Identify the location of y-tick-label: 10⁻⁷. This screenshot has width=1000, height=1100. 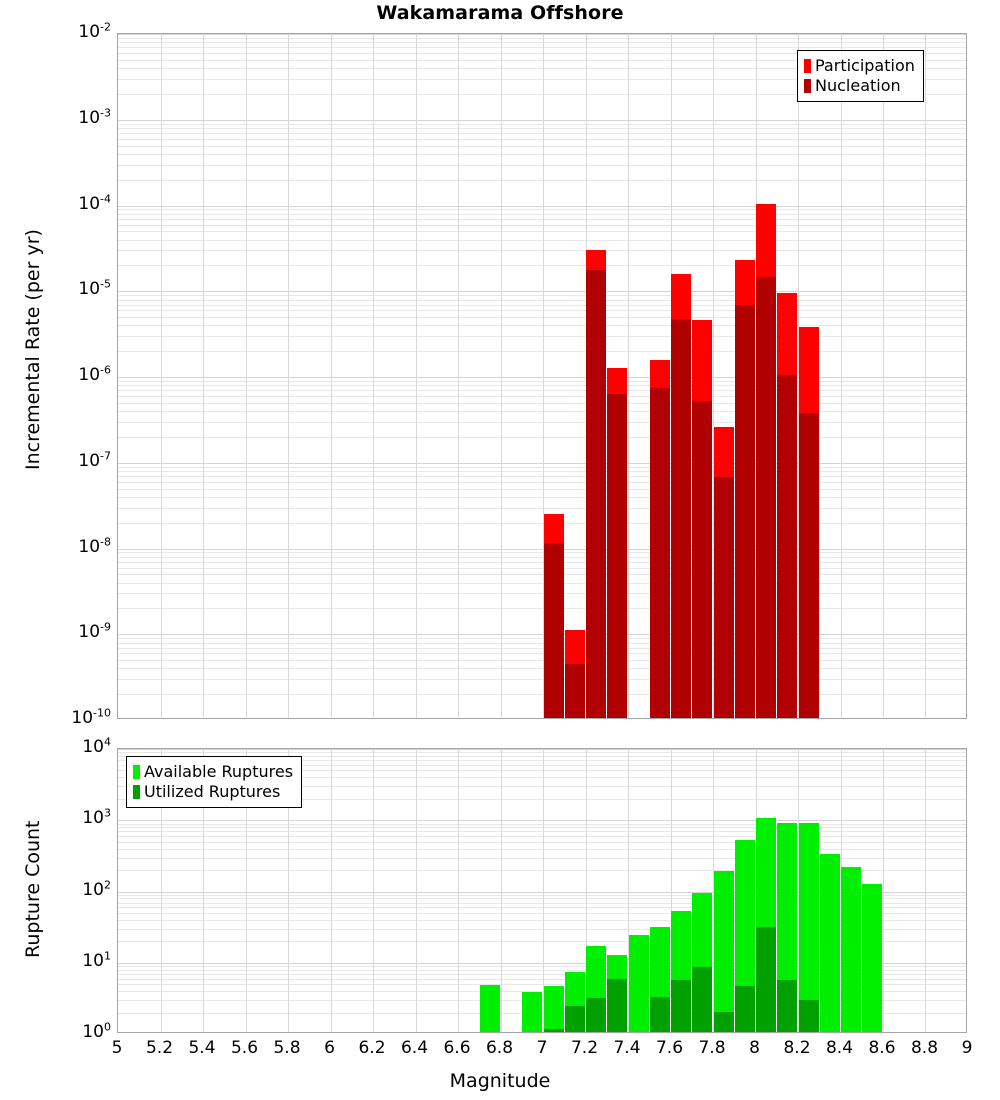
(94, 460).